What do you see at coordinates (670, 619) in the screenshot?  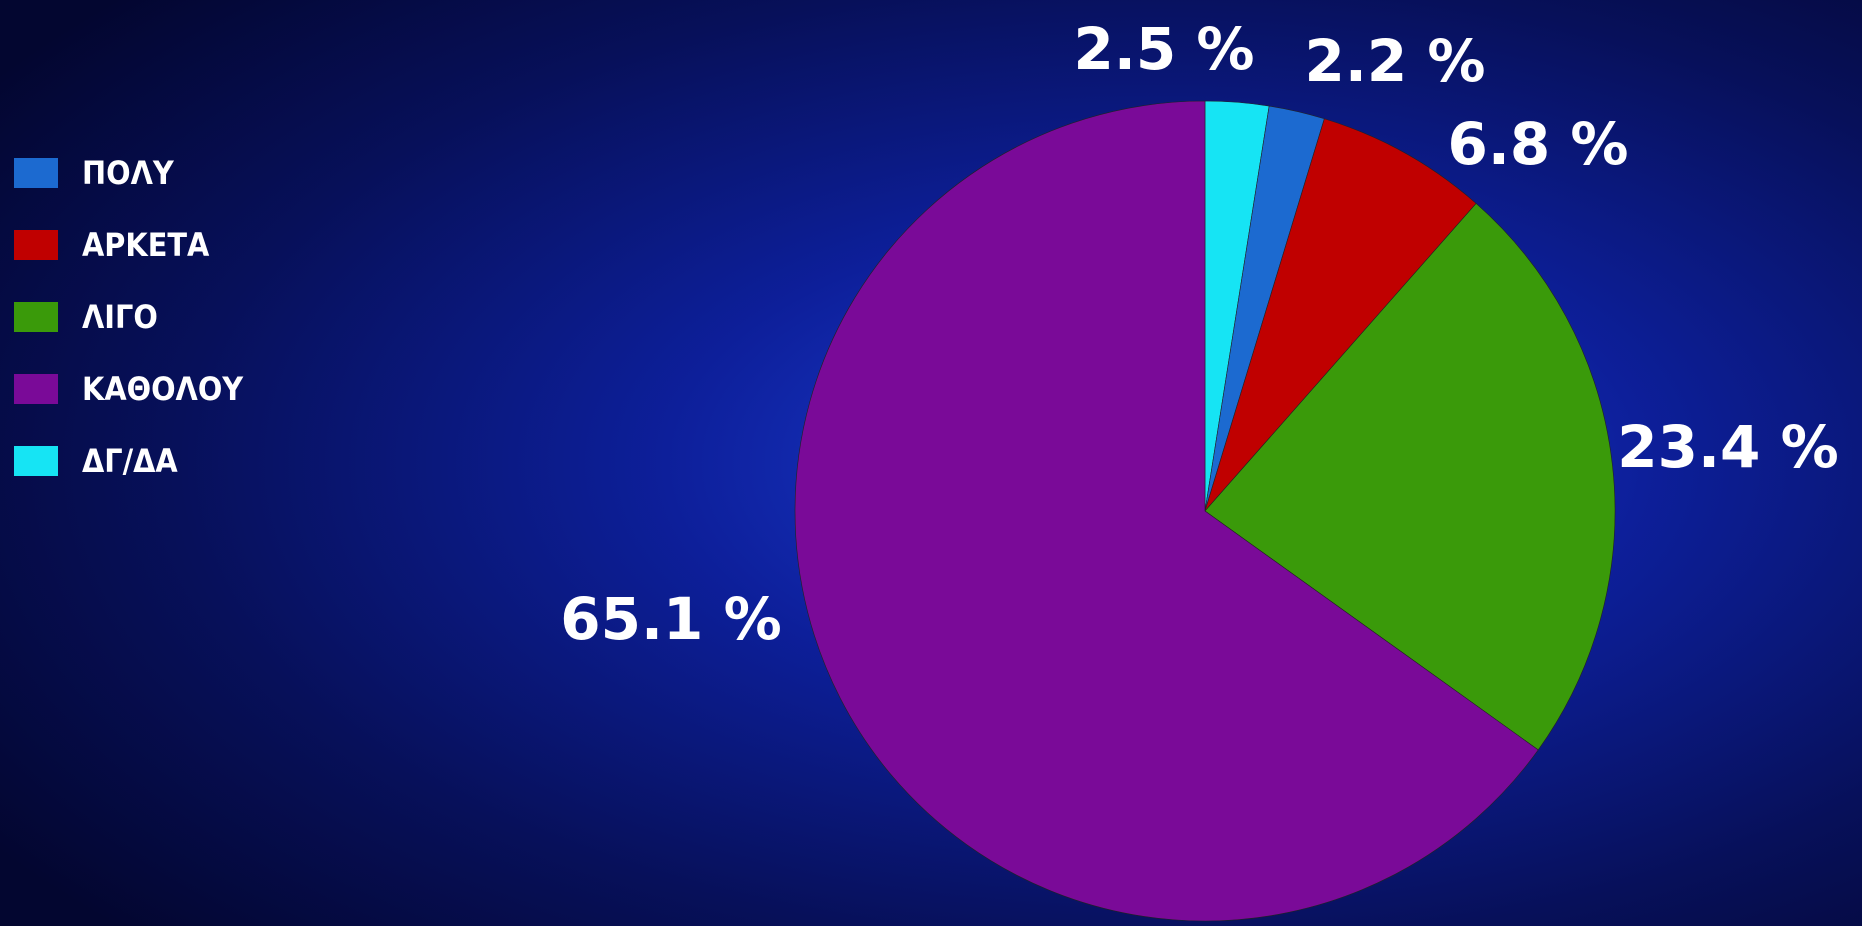 I see `value-label: 65.1 %` at bounding box center [670, 619].